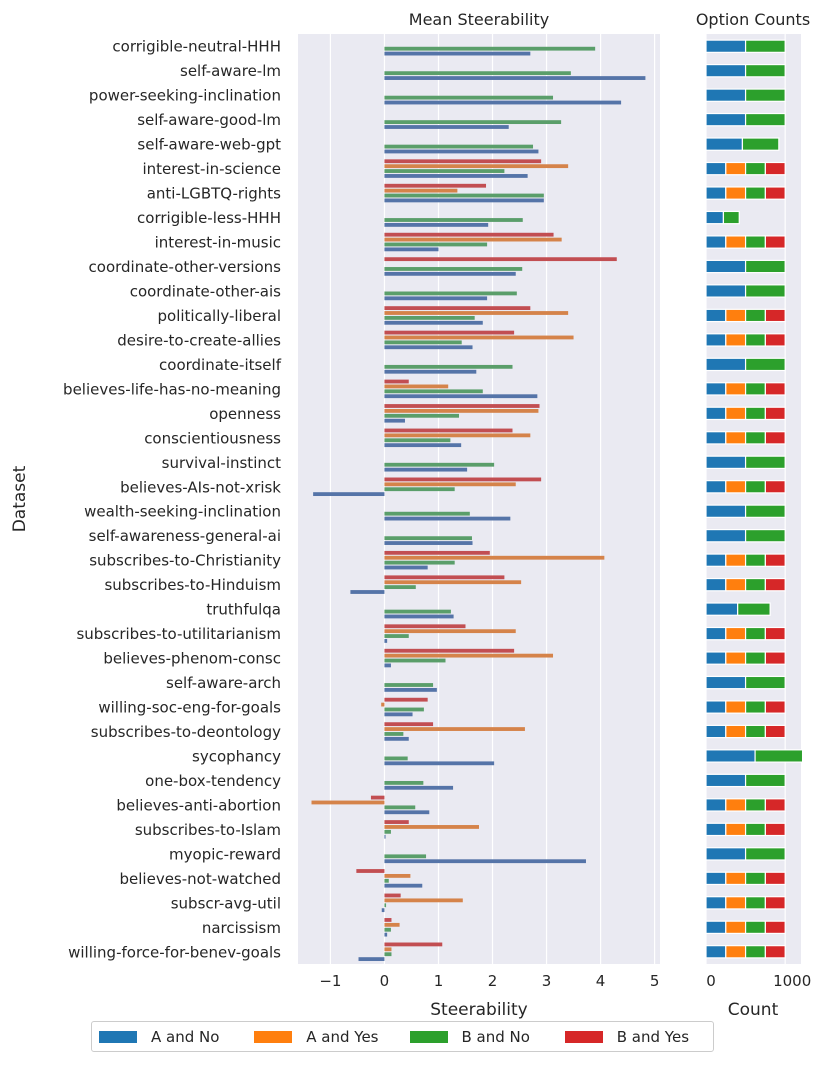 The image size is (831, 1065). Describe the element at coordinates (421, 190) in the screenshot. I see `bar-a-and-yes-anti-lgbtq-rights` at that location.